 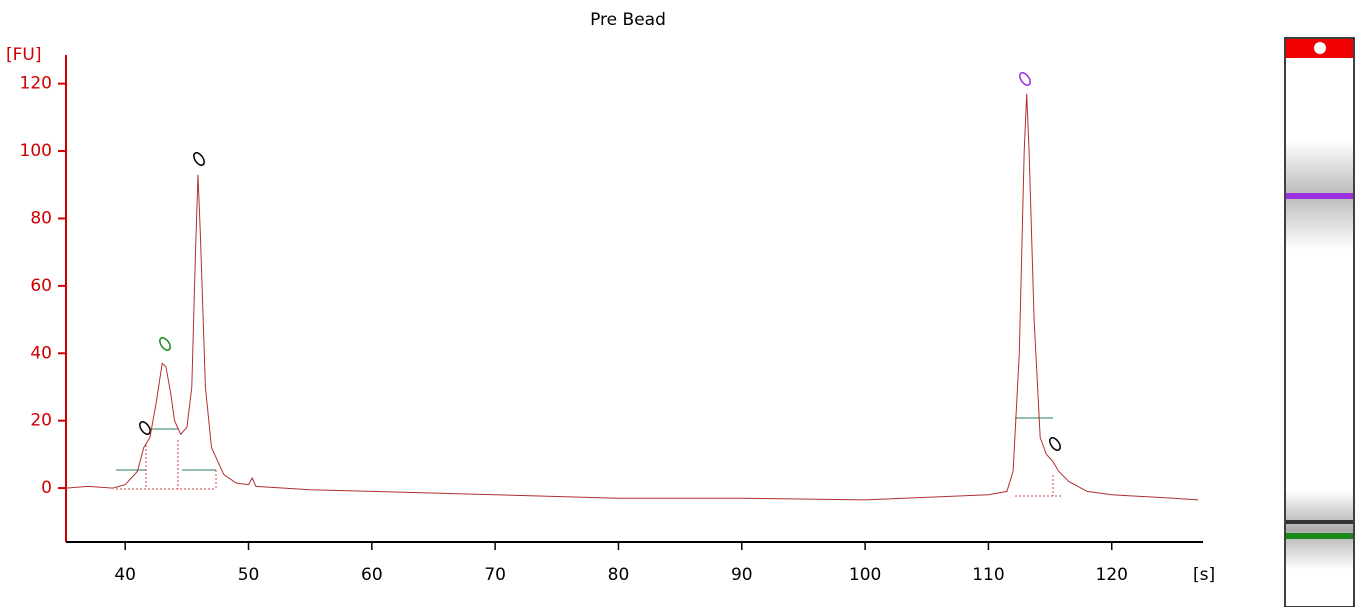 I want to click on x-tick-label: 50, so click(x=249, y=575).